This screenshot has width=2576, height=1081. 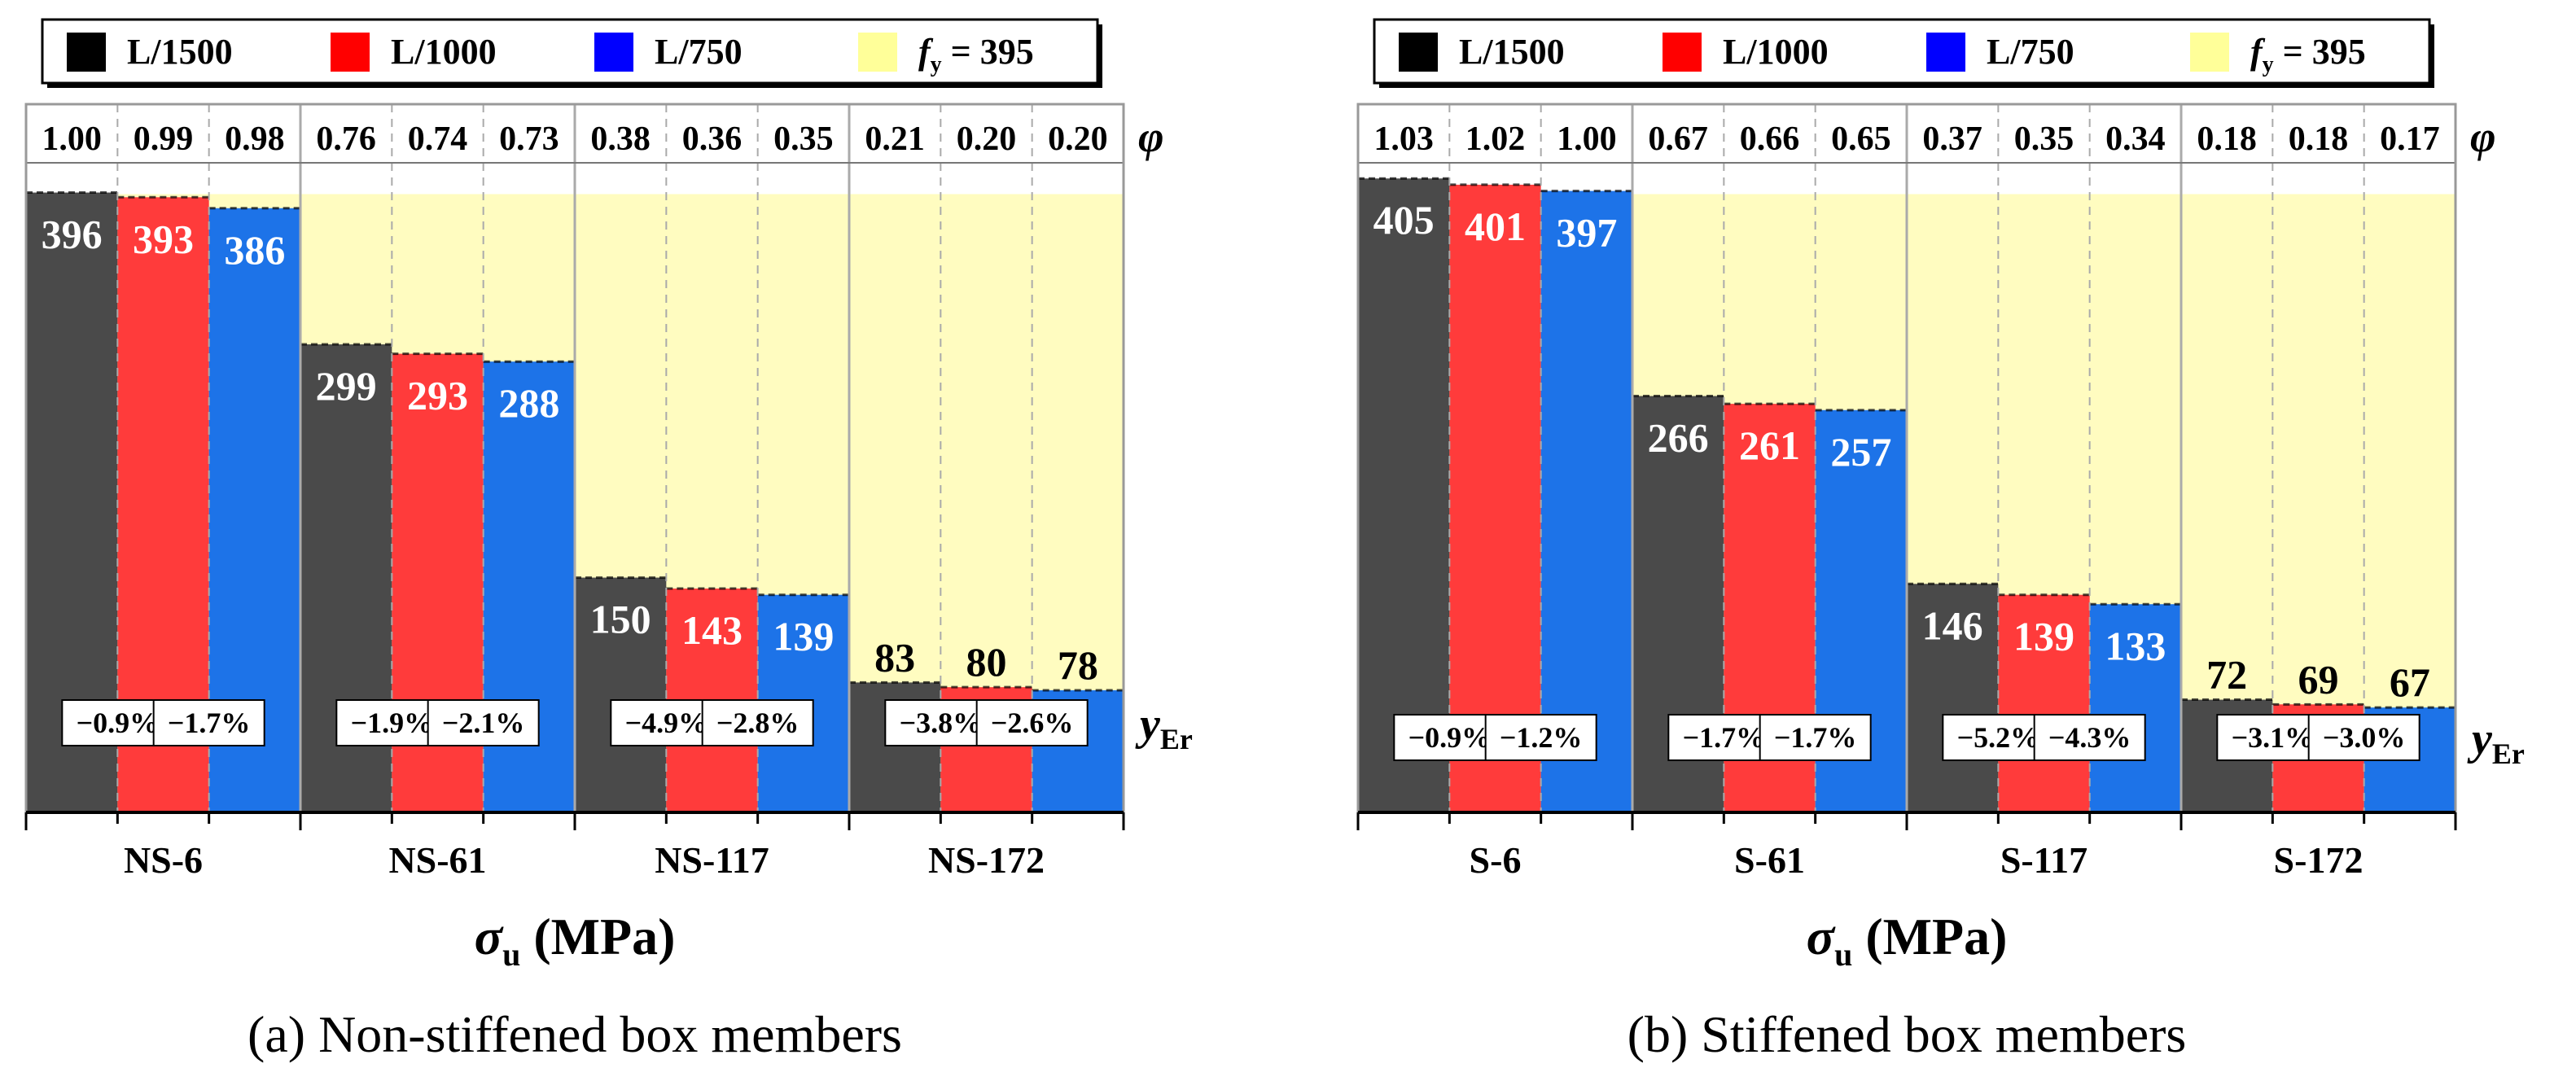 What do you see at coordinates (1404, 220) in the screenshot?
I see `data-label: 405` at bounding box center [1404, 220].